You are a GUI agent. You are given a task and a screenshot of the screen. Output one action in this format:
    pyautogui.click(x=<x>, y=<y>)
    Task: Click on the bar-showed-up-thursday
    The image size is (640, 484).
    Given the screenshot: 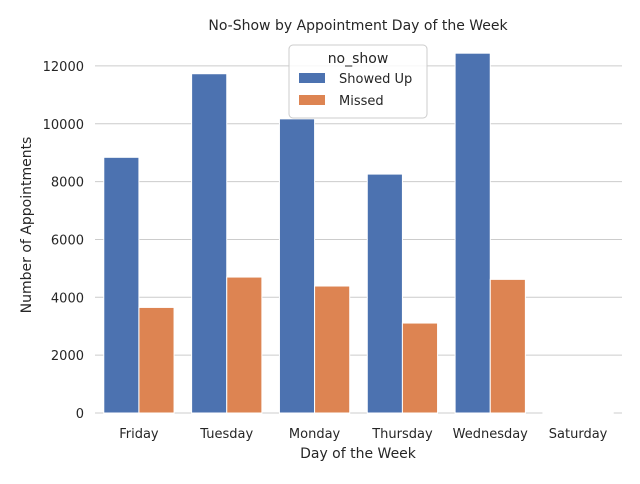 What is the action you would take?
    pyautogui.click(x=384, y=293)
    